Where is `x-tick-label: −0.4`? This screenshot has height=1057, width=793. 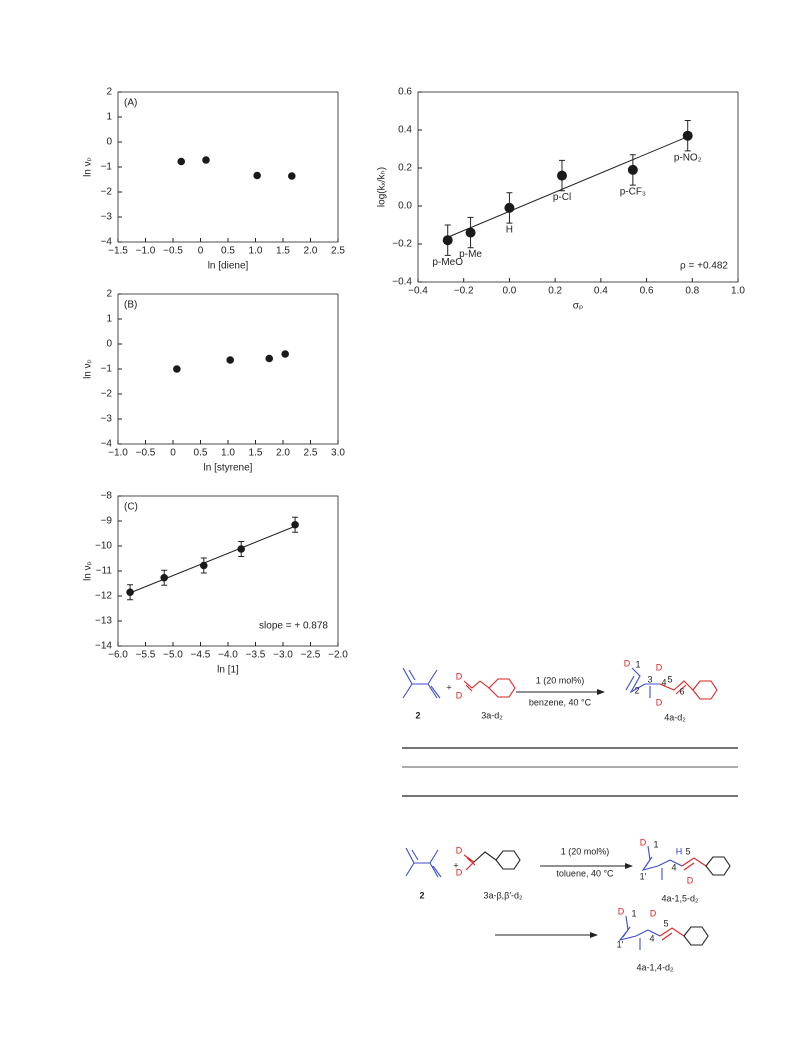 x-tick-label: −0.4 is located at coordinates (418, 291).